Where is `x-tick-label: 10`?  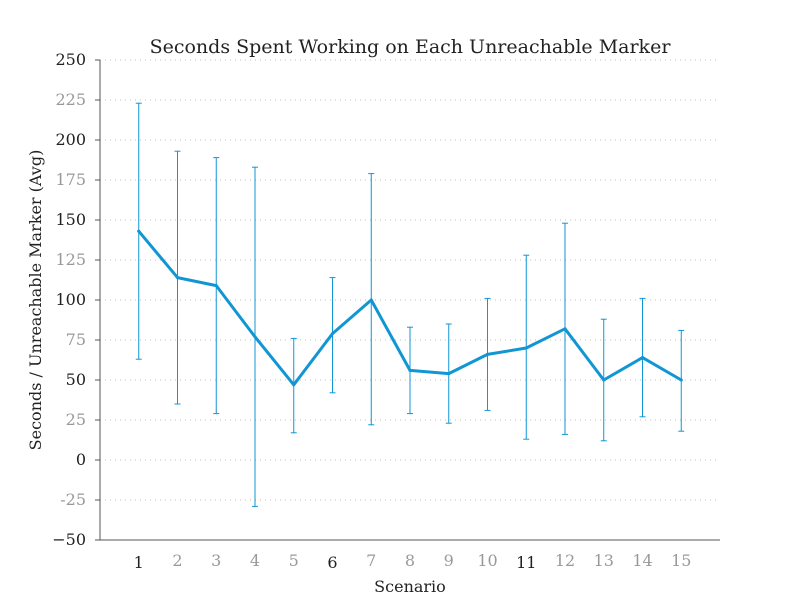
x-tick-label: 10 is located at coordinates (487, 560).